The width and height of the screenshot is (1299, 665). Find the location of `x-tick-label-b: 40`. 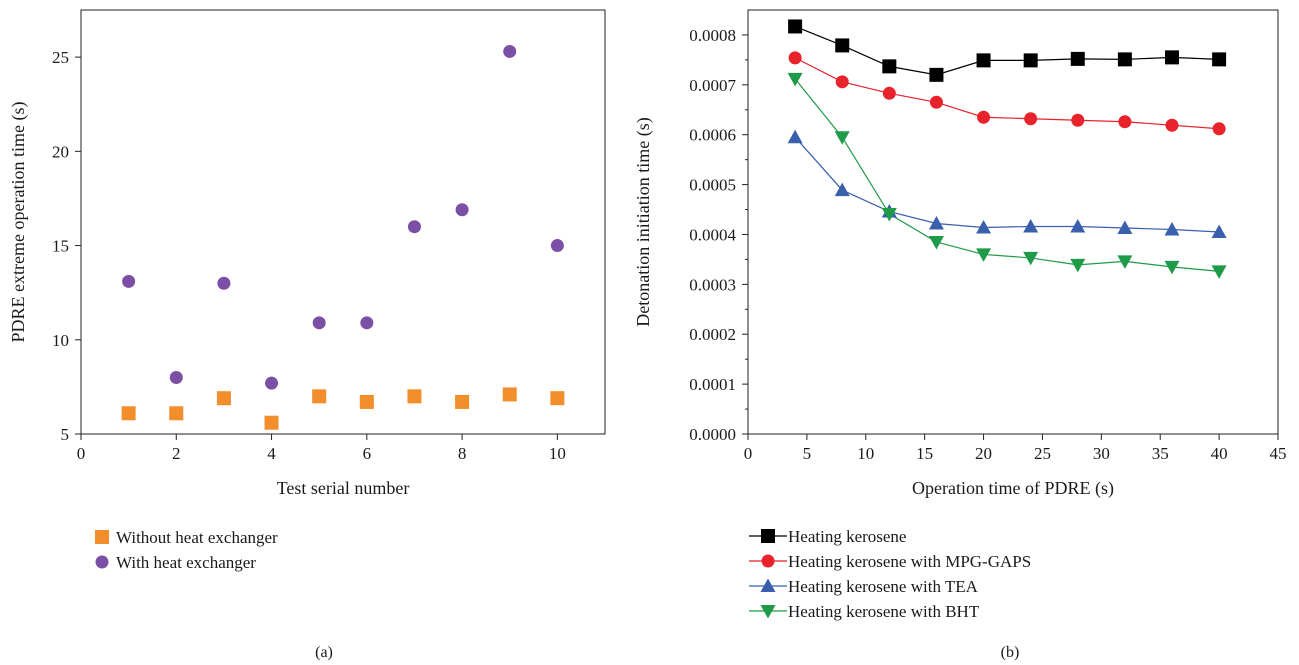

x-tick-label-b: 40 is located at coordinates (1219, 453).